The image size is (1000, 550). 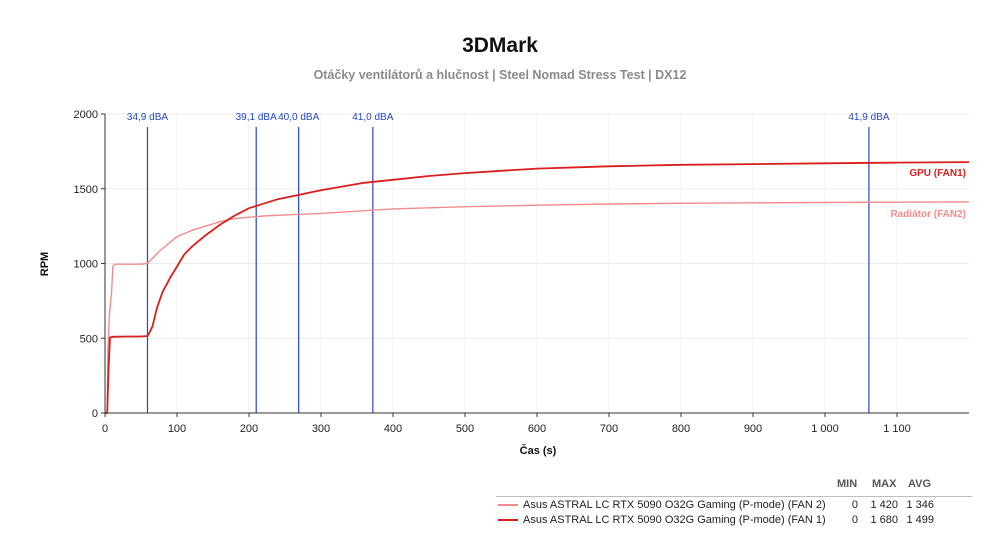 I want to click on y-tick-label: 0, so click(x=95, y=414).